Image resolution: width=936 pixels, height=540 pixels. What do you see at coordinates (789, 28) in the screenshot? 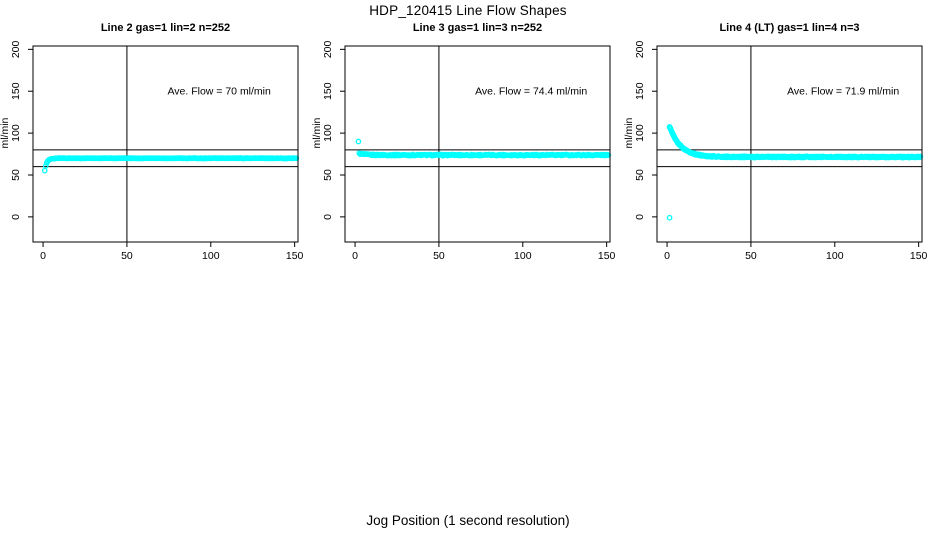
I see `panel-title: Line 4 (LT) gas=1 lin=4 n=3` at bounding box center [789, 28].